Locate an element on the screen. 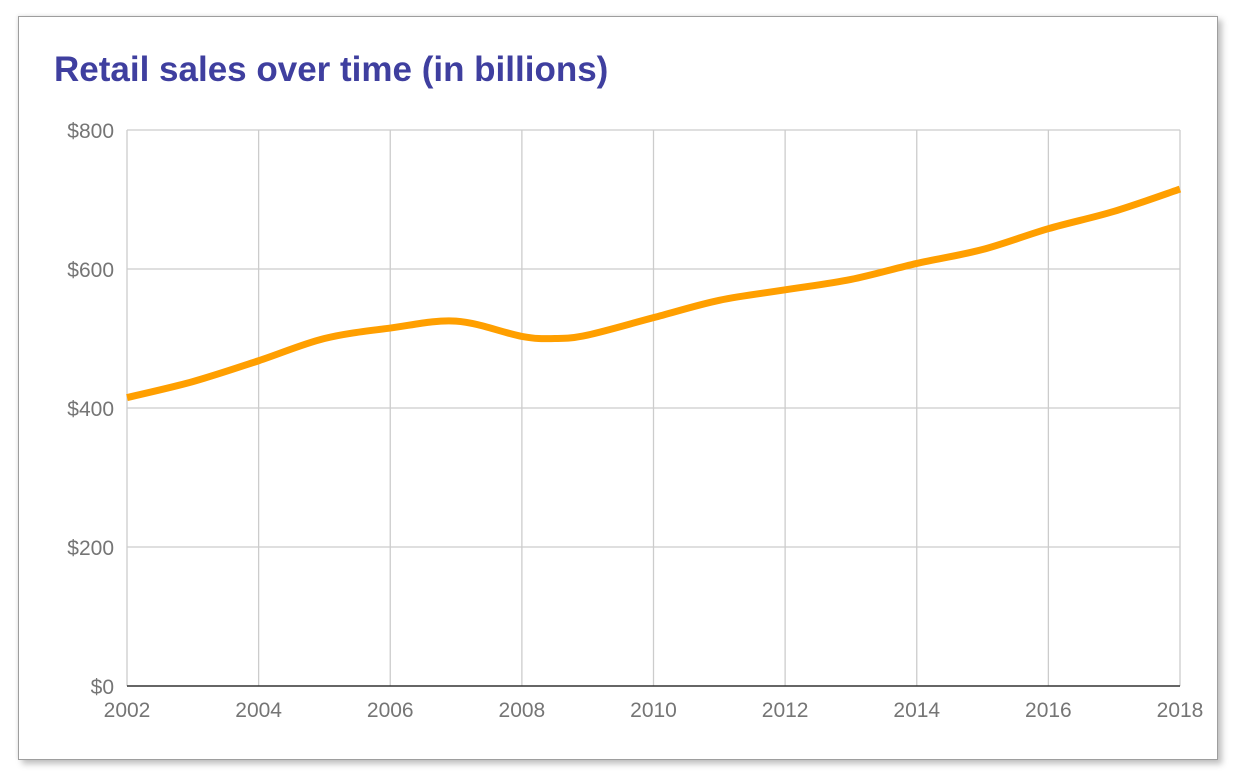  y-tick-label: $400 is located at coordinates (90, 409).